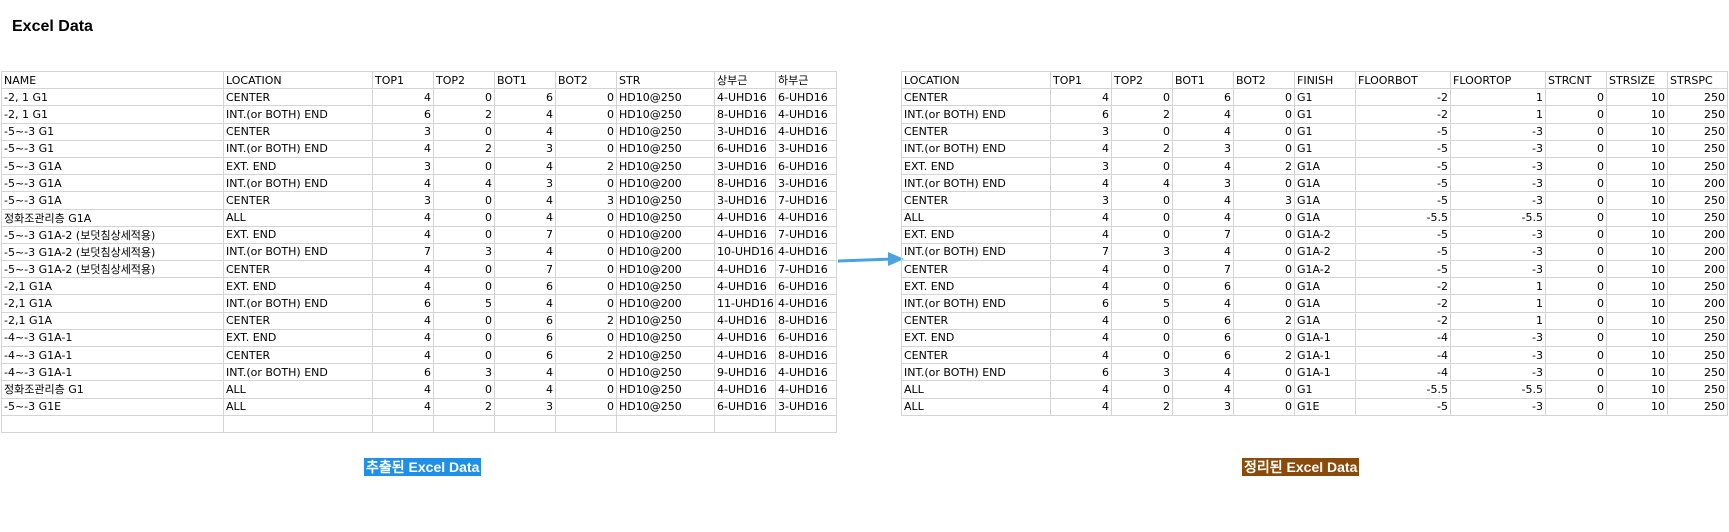  I want to click on table-cell: -5~-3 G1A-2 (보덧침상세적용), so click(112, 269).